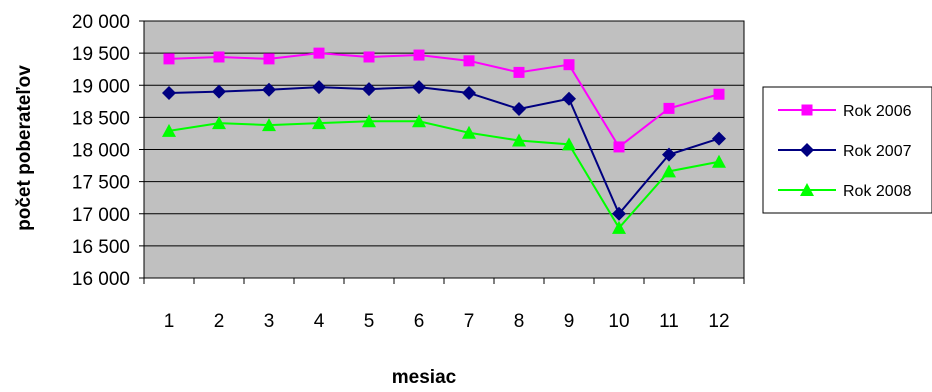 This screenshot has height=392, width=932. I want to click on legend-item: Rok 2008, so click(845, 191).